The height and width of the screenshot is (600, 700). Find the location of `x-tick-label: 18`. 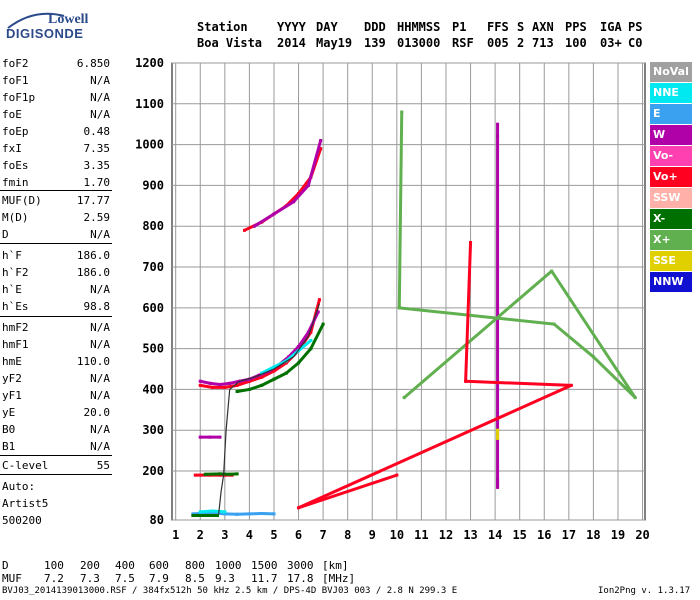

x-tick-label: 18 is located at coordinates (593, 535).